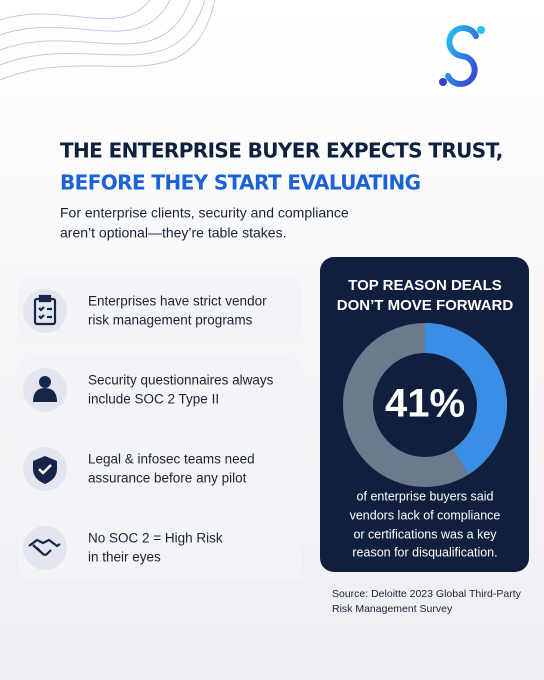 Image resolution: width=544 pixels, height=680 pixels. What do you see at coordinates (425, 515) in the screenshot?
I see `card-description: vendors lack of compliance` at bounding box center [425, 515].